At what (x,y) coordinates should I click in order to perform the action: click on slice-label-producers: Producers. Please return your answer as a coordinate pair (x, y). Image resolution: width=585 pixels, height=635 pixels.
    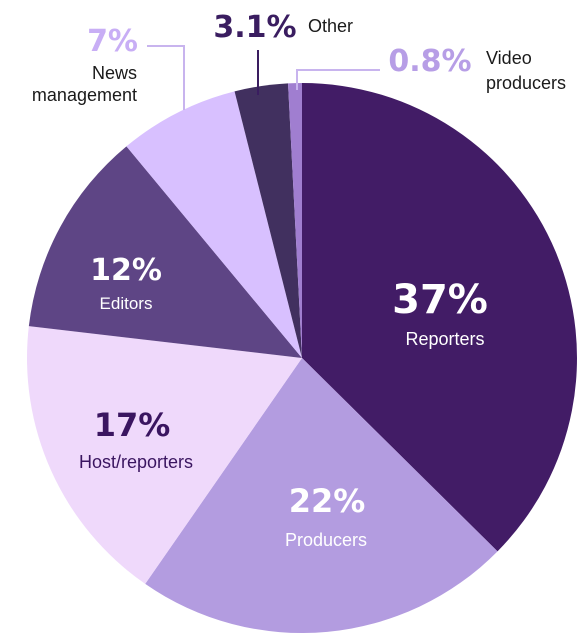
    Looking at the image, I should click on (326, 540).